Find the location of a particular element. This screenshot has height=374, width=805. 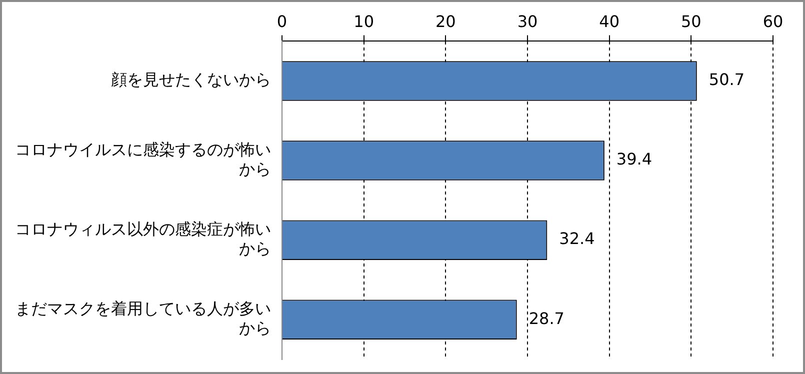

x-tick-label: 30 is located at coordinates (527, 21).